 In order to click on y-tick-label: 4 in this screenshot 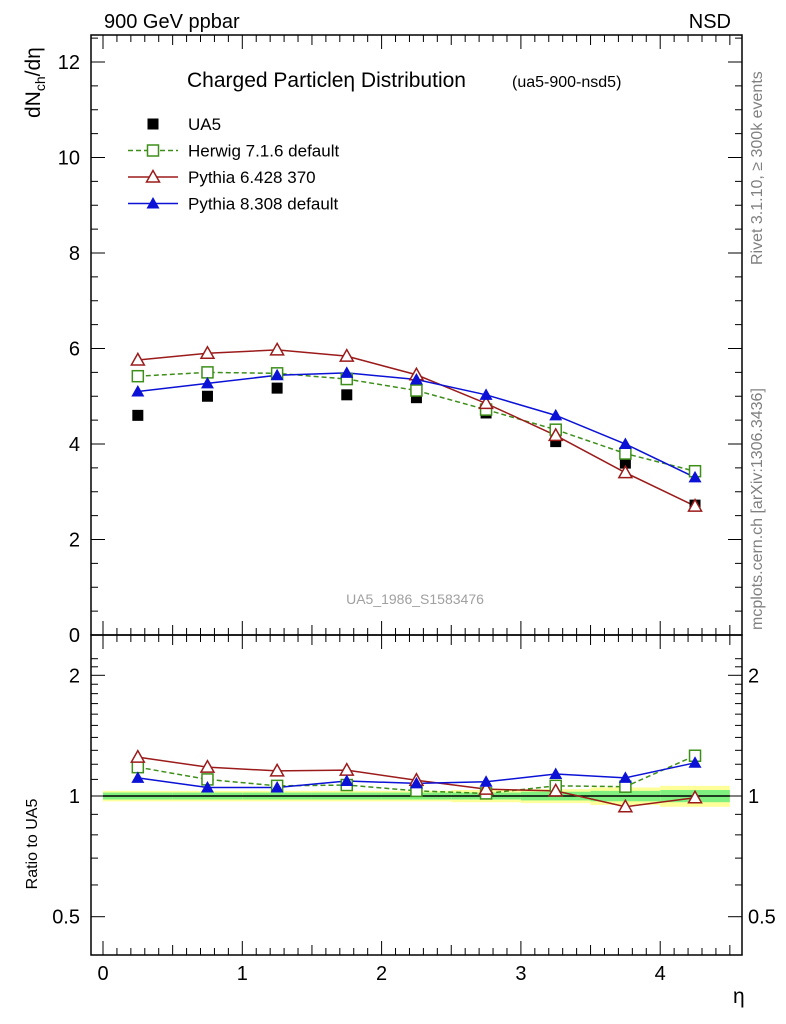, I will do `click(74, 445)`.